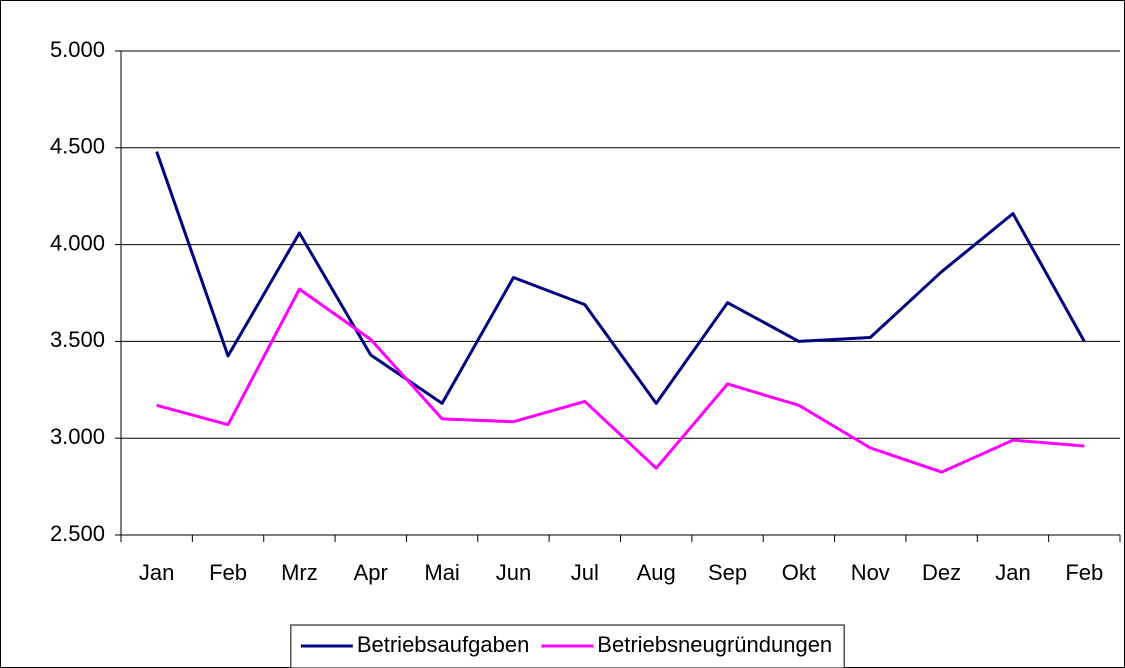 Image resolution: width=1125 pixels, height=668 pixels. What do you see at coordinates (371, 572) in the screenshot?
I see `x-tick-label: Apr` at bounding box center [371, 572].